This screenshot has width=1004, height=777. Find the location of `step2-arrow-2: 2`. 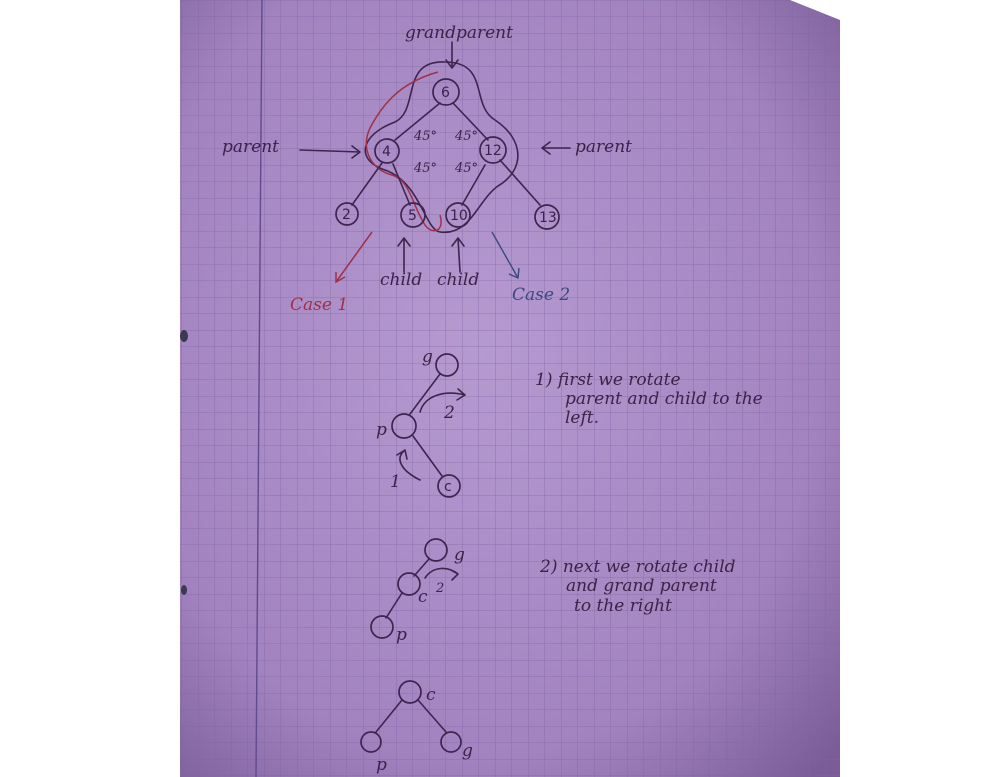

step2-arrow-2: 2 is located at coordinates (439, 588).